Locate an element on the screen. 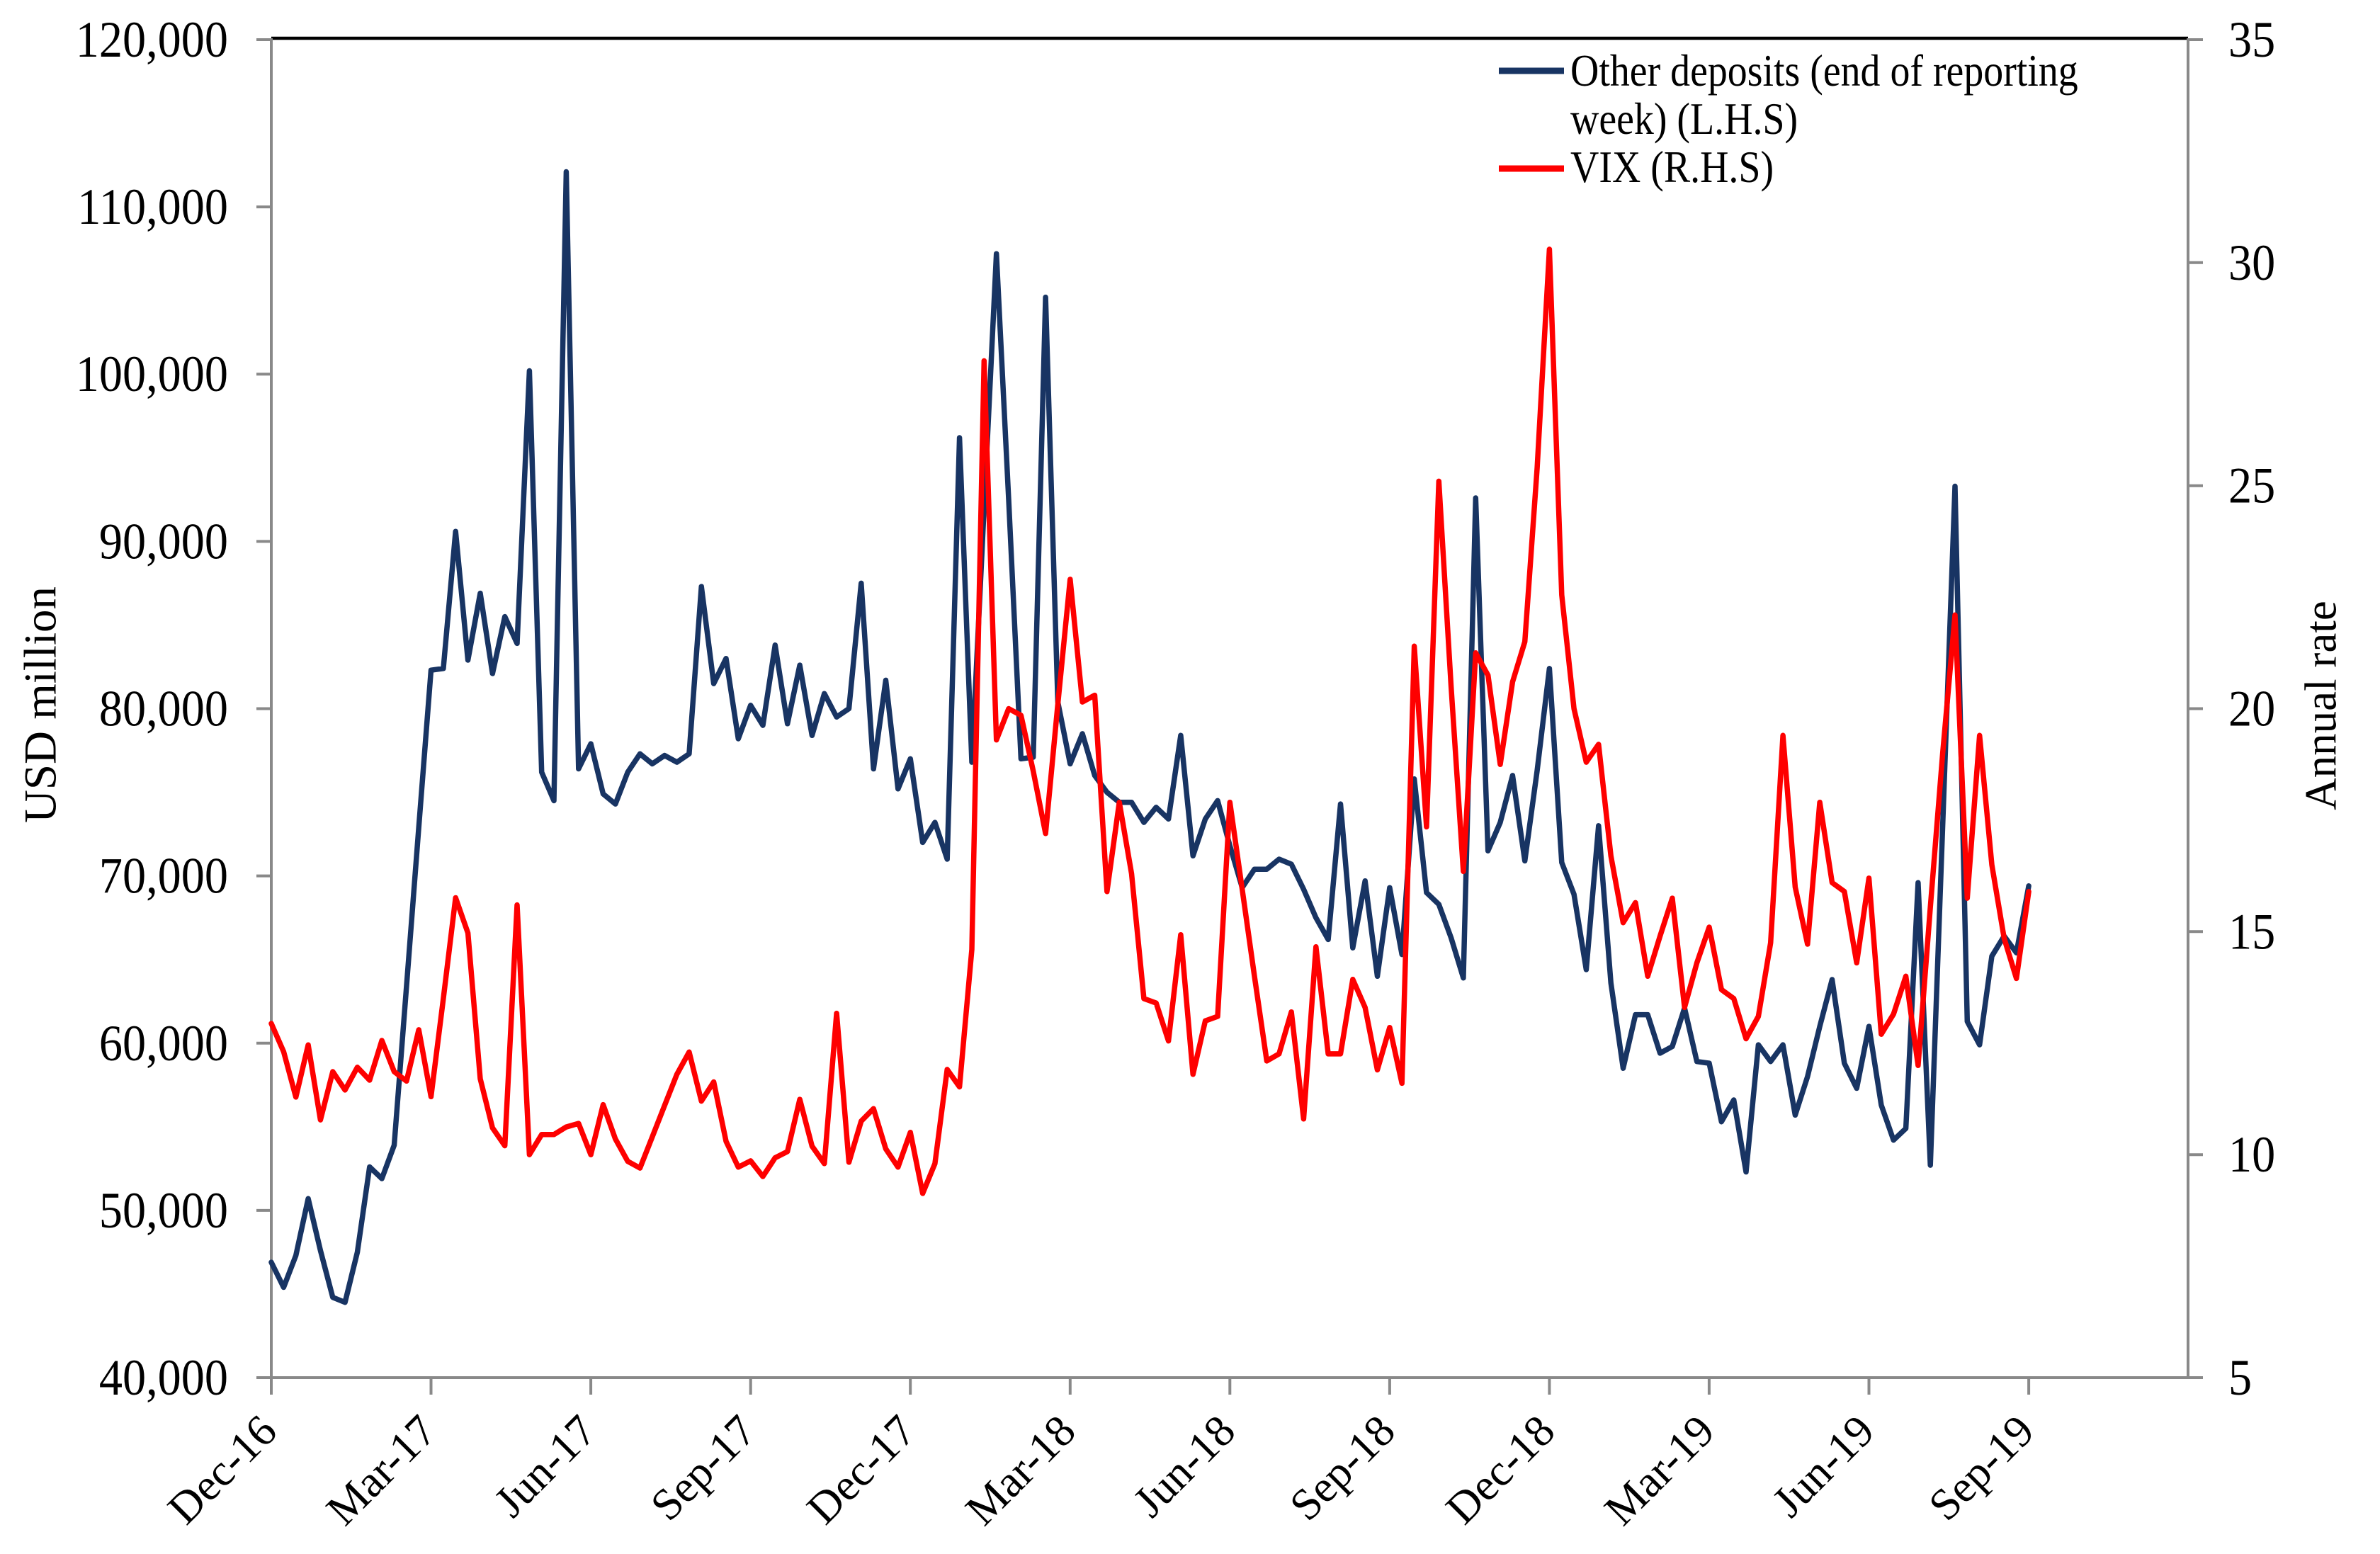 Image resolution: width=2380 pixels, height=1554 pixels. svg-text: 110,000 is located at coordinates (153, 206).